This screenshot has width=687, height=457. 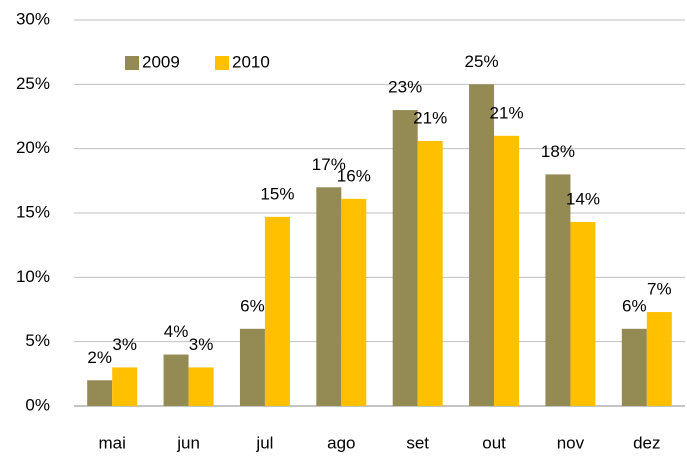 What do you see at coordinates (494, 442) in the screenshot?
I see `x-tick-label: out` at bounding box center [494, 442].